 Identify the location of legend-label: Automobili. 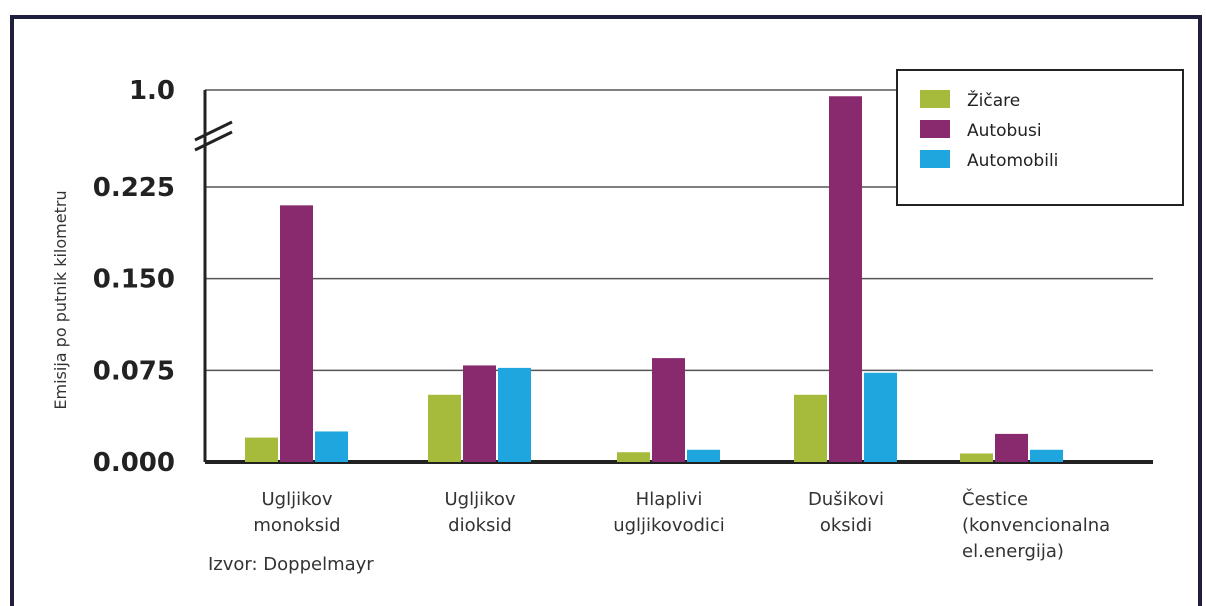
(1012, 161).